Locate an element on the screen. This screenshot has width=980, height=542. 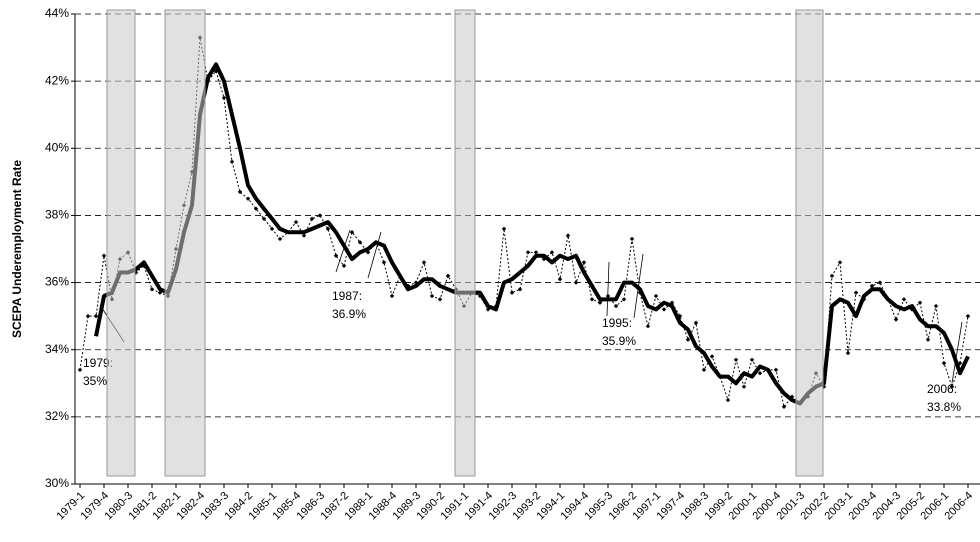
annotation: 36.9% is located at coordinates (349, 314).